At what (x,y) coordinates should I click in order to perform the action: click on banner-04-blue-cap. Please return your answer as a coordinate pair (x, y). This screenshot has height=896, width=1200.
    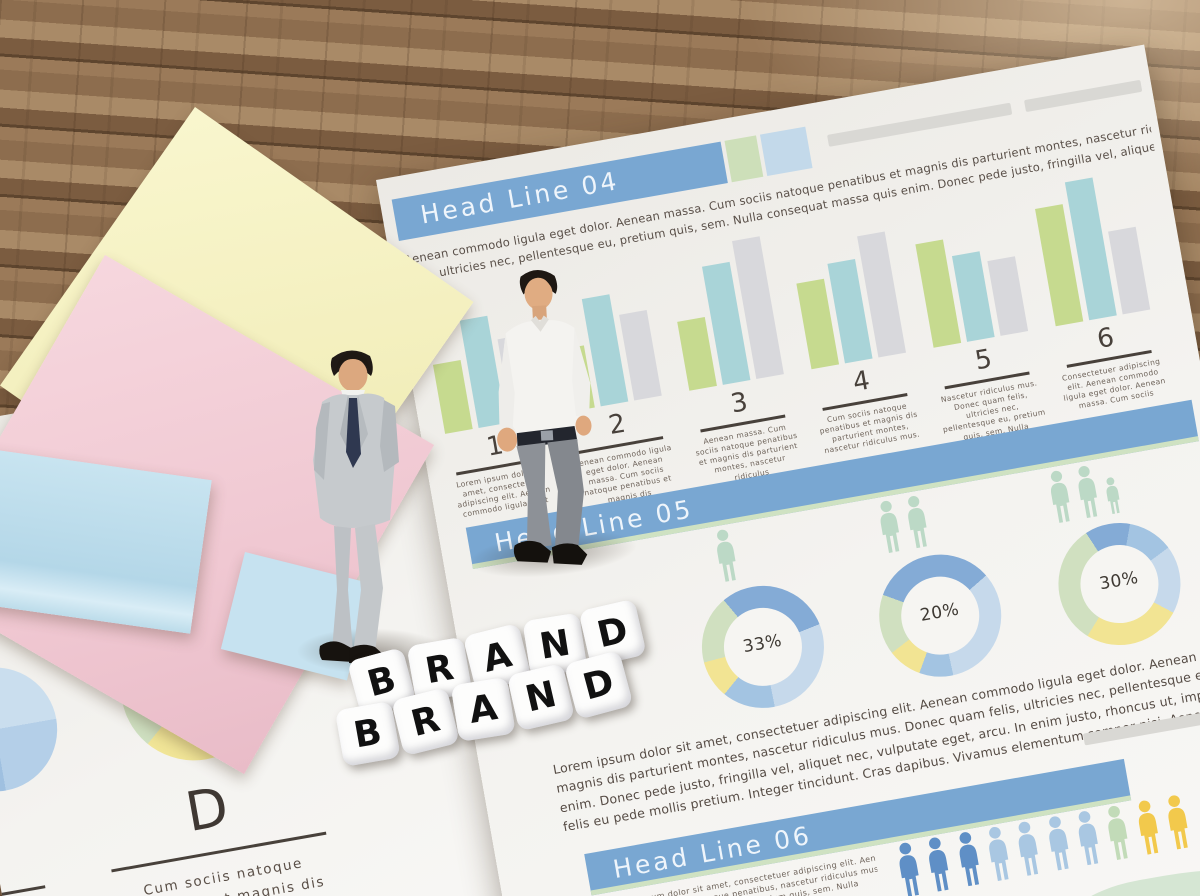
    Looking at the image, I should click on (786, 151).